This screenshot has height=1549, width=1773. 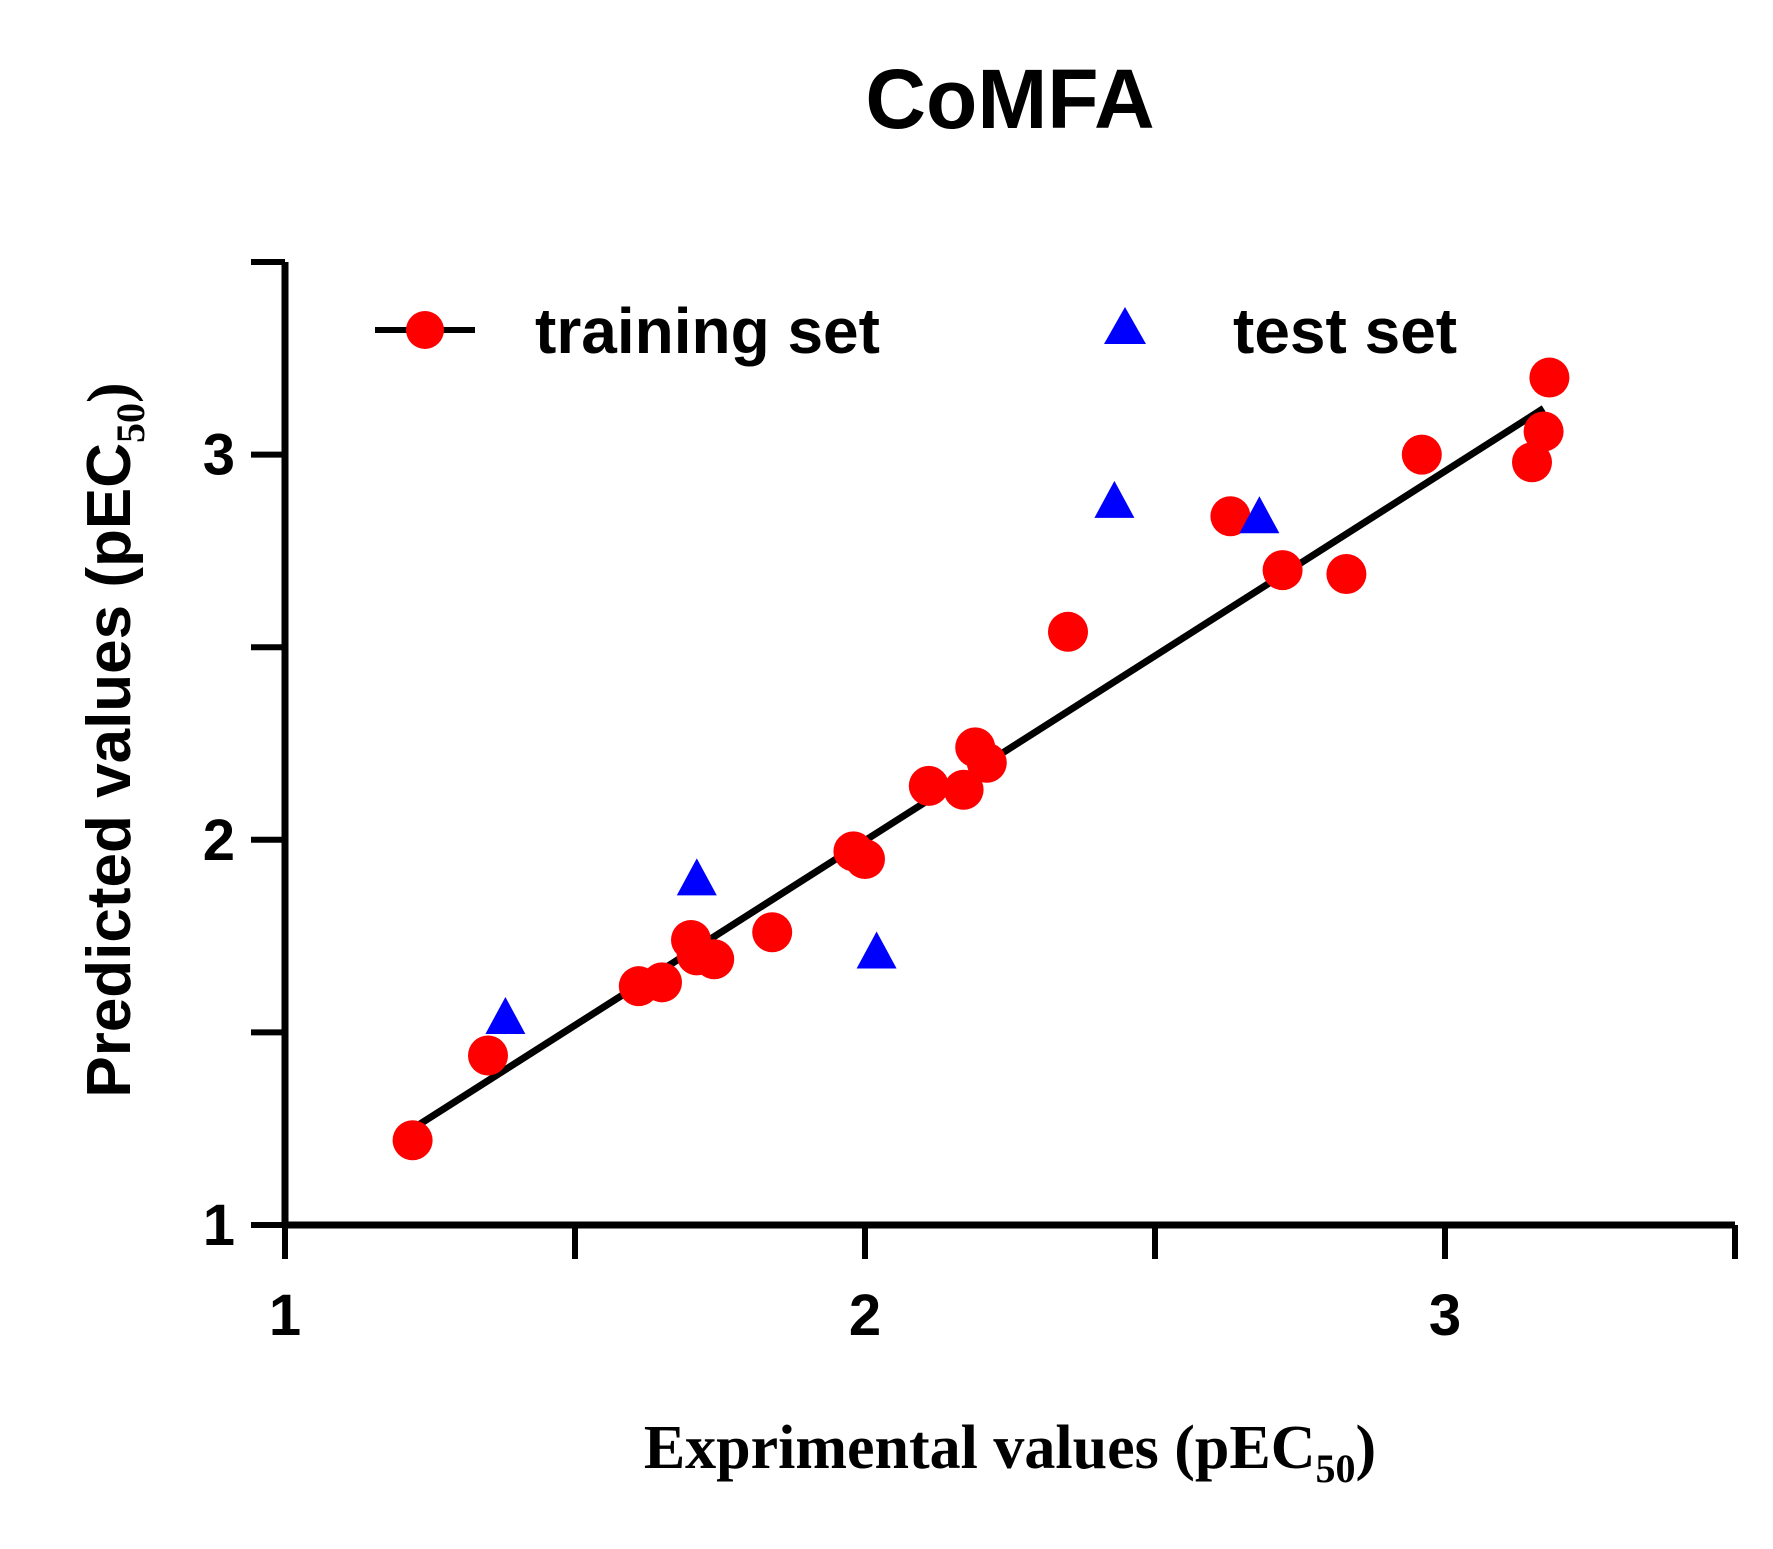 What do you see at coordinates (1009, 99) in the screenshot?
I see `chart-title: CoMFA` at bounding box center [1009, 99].